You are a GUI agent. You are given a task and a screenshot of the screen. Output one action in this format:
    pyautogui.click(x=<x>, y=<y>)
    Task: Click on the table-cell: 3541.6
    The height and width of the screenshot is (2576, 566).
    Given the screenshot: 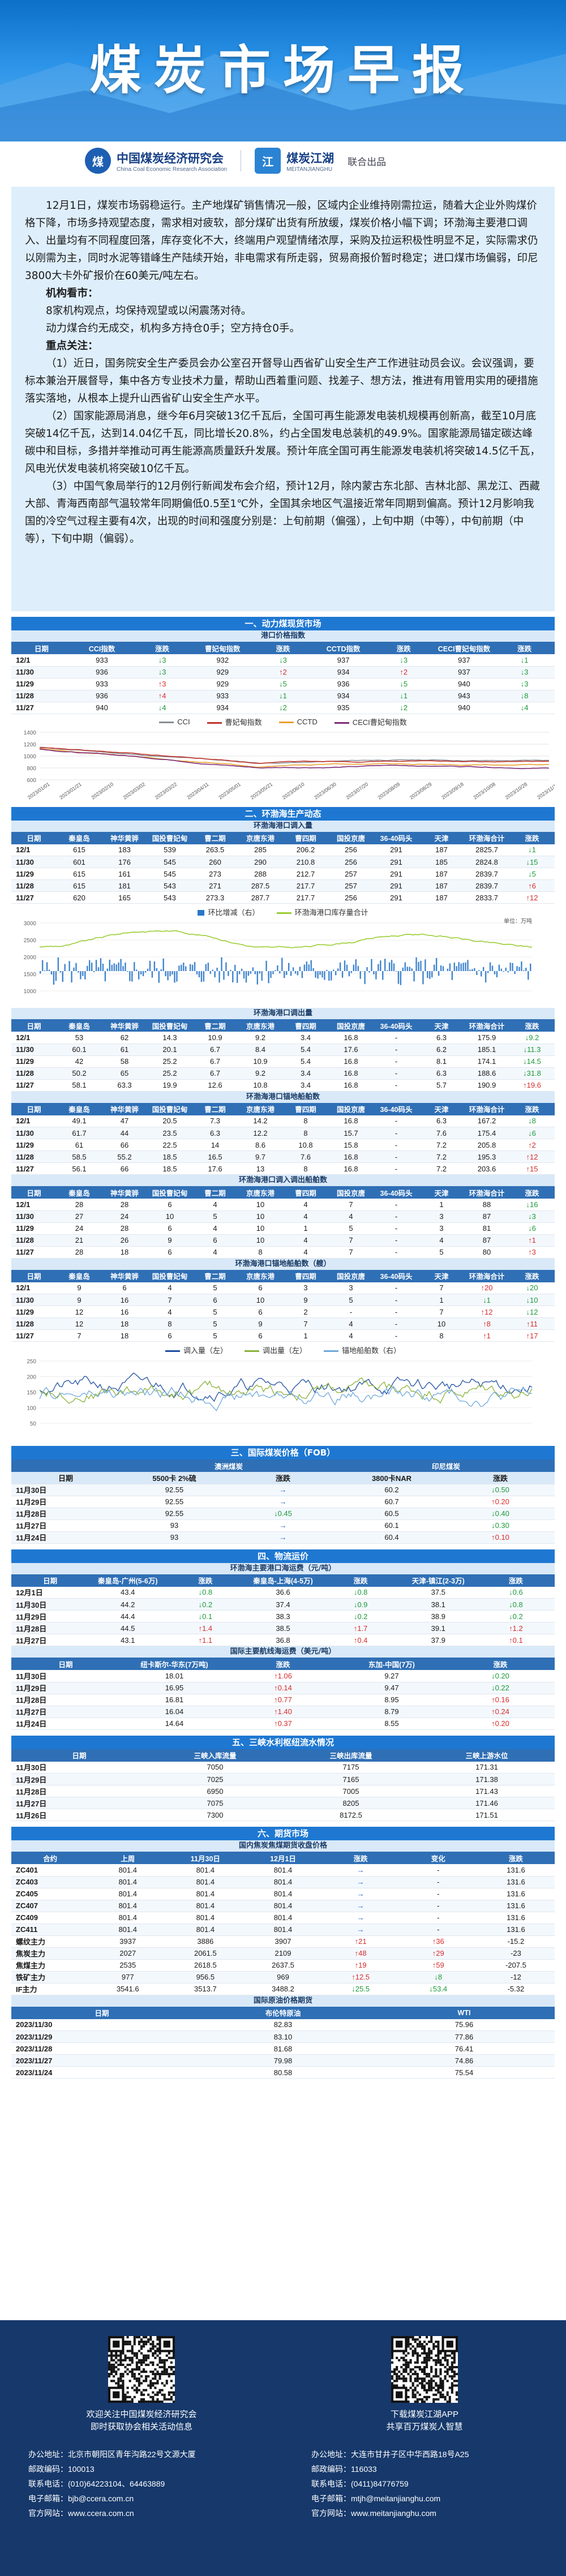 What is the action you would take?
    pyautogui.click(x=128, y=1989)
    